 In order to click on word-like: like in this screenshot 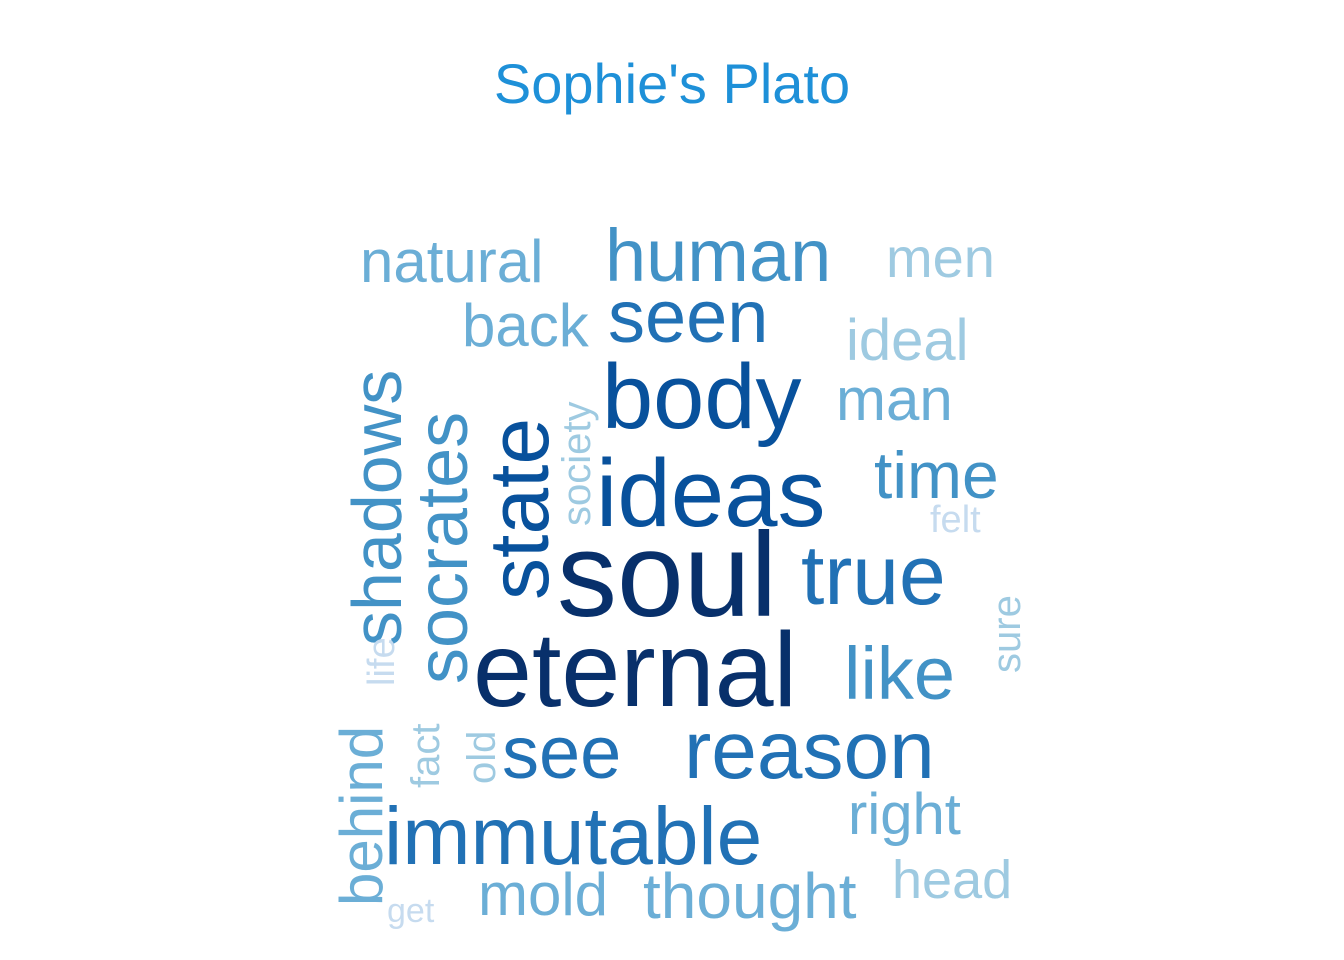, I will do `click(899, 673)`.